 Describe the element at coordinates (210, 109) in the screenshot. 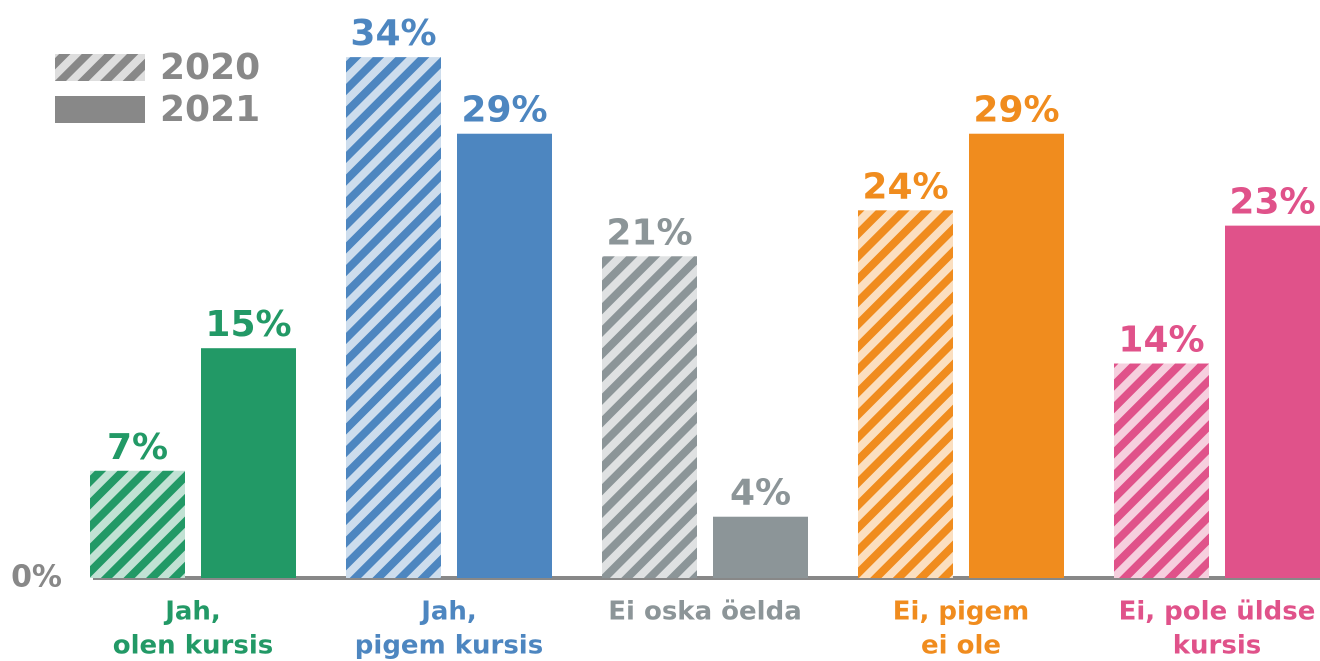

I see `legend-label: 2021` at that location.